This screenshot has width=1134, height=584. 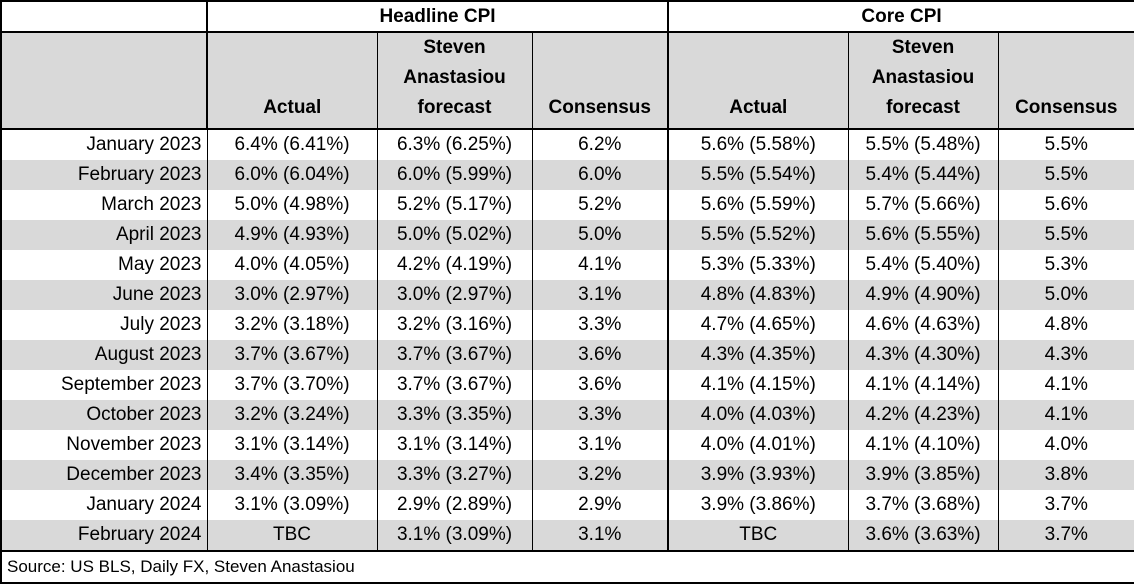 What do you see at coordinates (151, 204) in the screenshot?
I see `month-cell: March 2023` at bounding box center [151, 204].